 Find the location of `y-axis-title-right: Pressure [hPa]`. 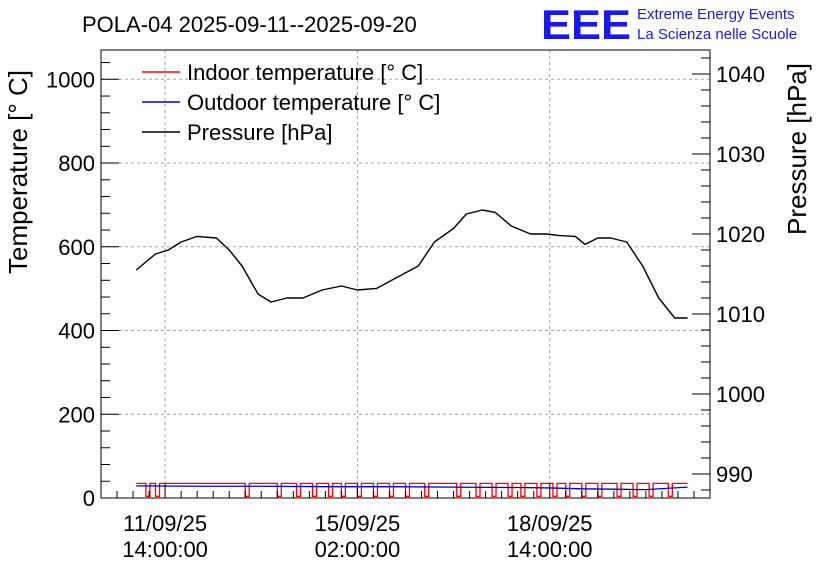

y-axis-title-right: Pressure [hPa] is located at coordinates (797, 149).